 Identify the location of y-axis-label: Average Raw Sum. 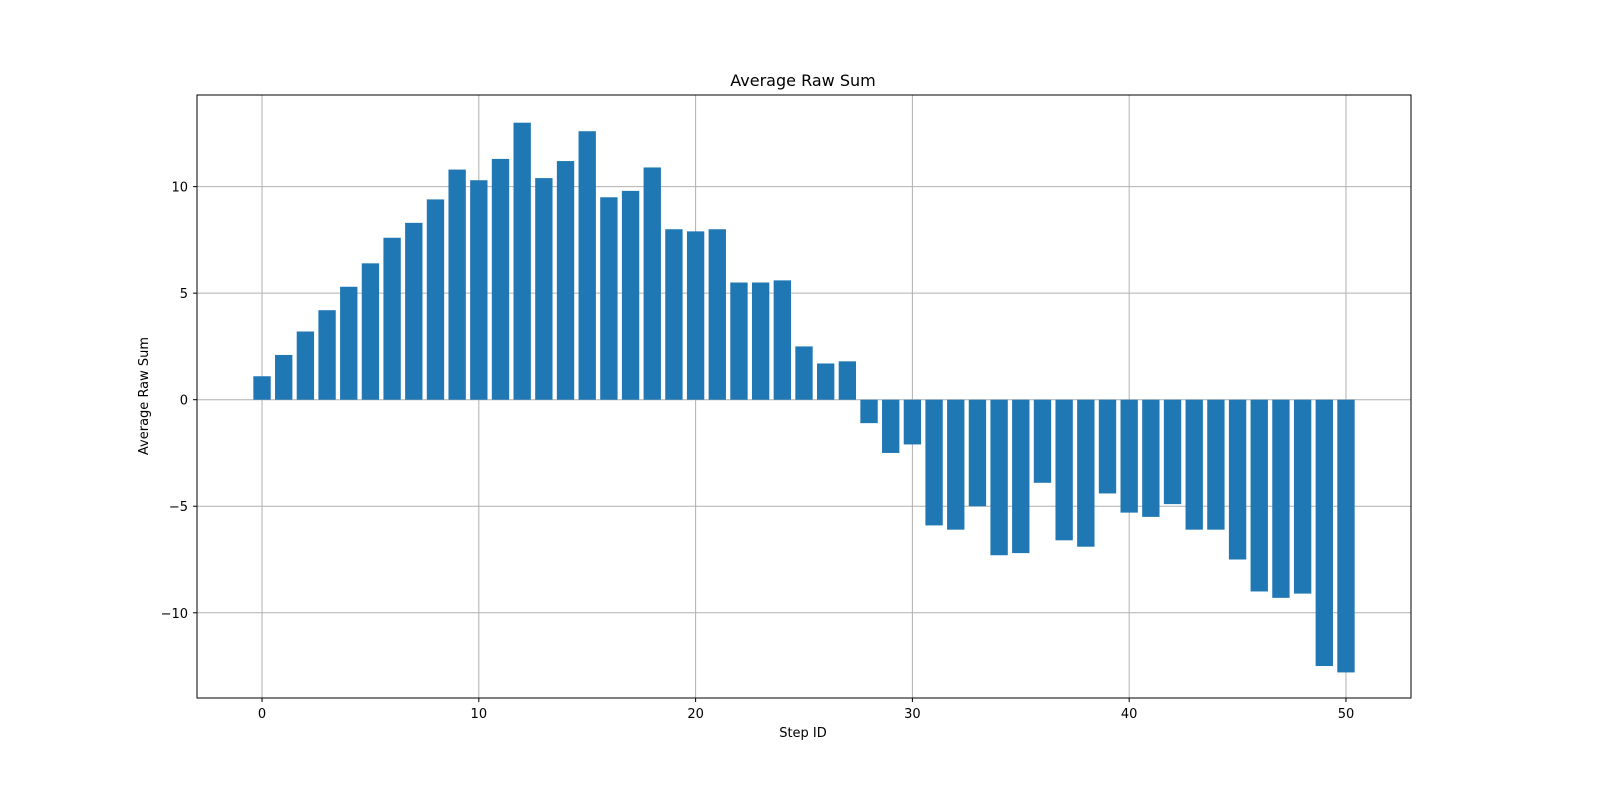
(144, 396).